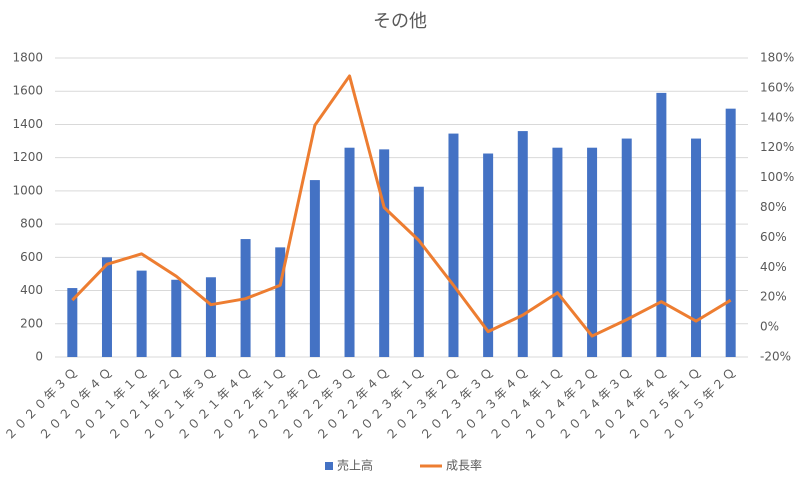  What do you see at coordinates (31, 290) in the screenshot?
I see `y-tick-label: 400` at bounding box center [31, 290].